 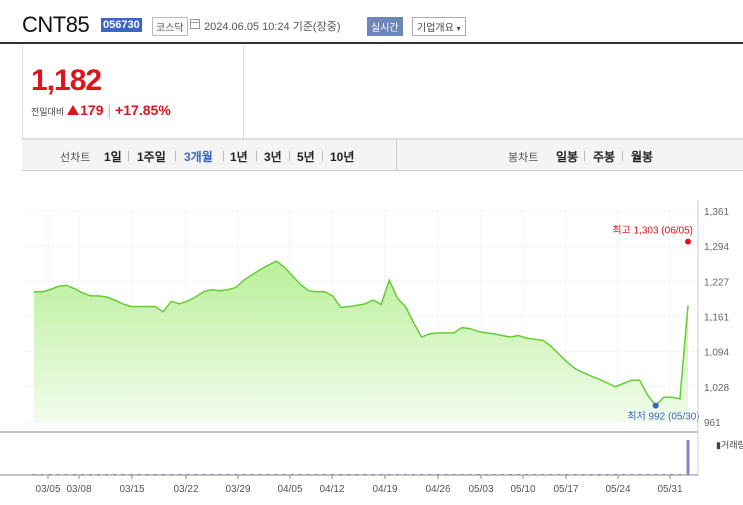 What do you see at coordinates (385, 26) in the screenshot?
I see `realtime-button: 실시간` at bounding box center [385, 26].